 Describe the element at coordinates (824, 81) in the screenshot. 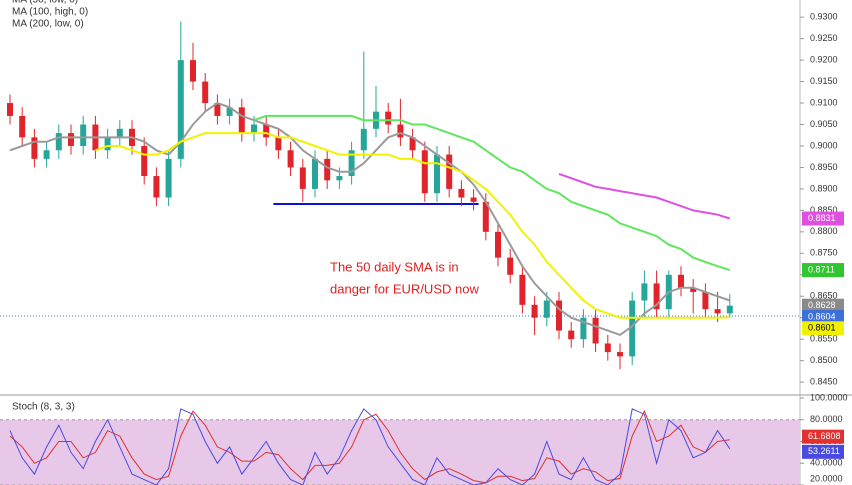

I see `y-tick-label: 0.9150` at that location.